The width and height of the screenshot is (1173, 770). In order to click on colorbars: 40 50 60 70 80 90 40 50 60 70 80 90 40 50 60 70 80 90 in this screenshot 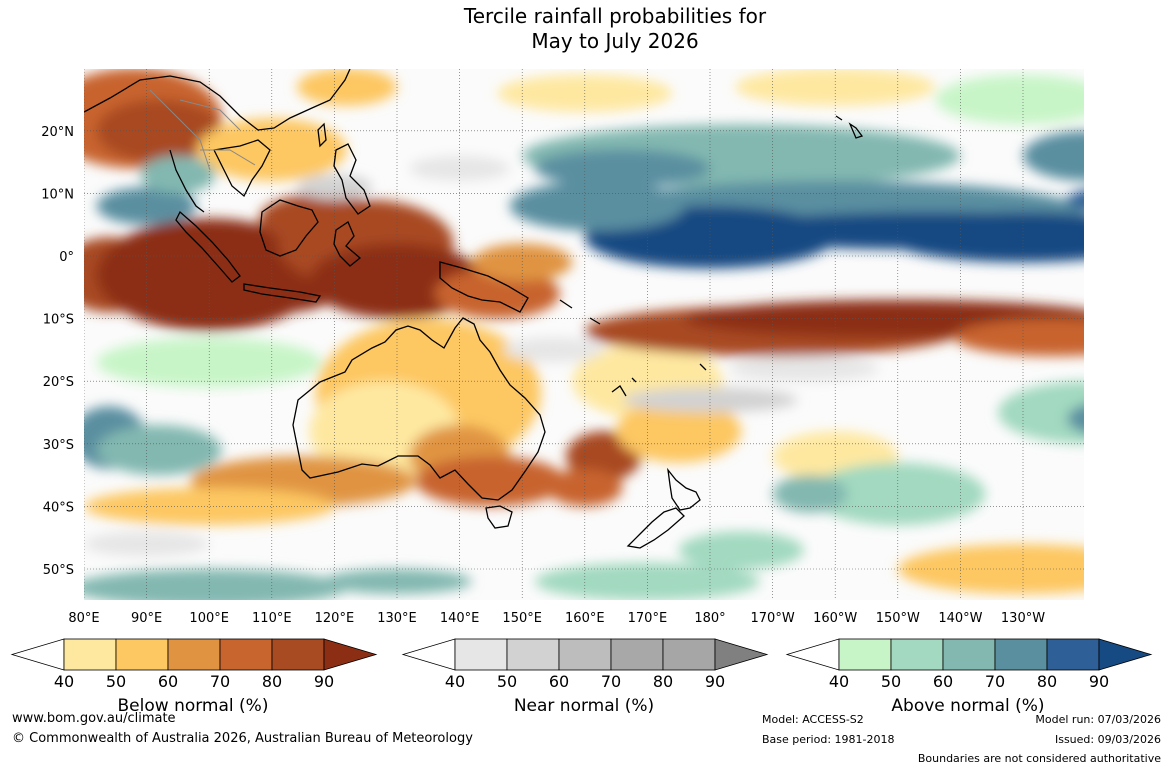, I will do `click(581, 664)`.